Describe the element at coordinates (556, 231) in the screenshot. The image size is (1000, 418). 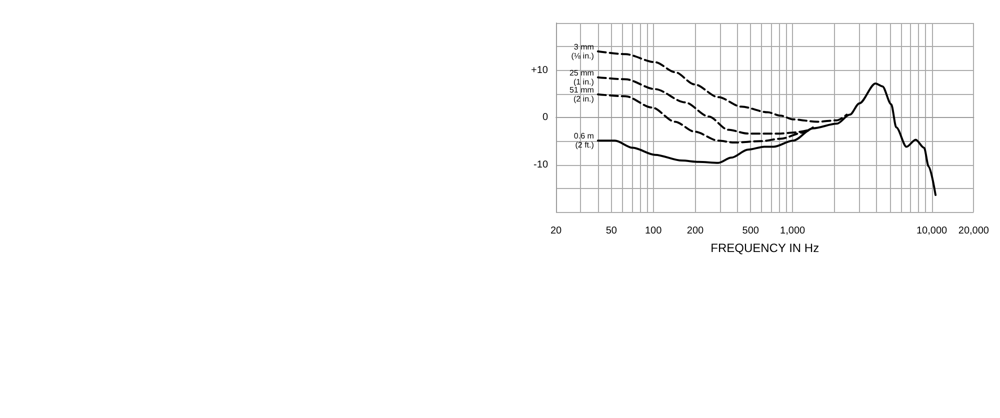
I see `x-tick-label: 20` at that location.